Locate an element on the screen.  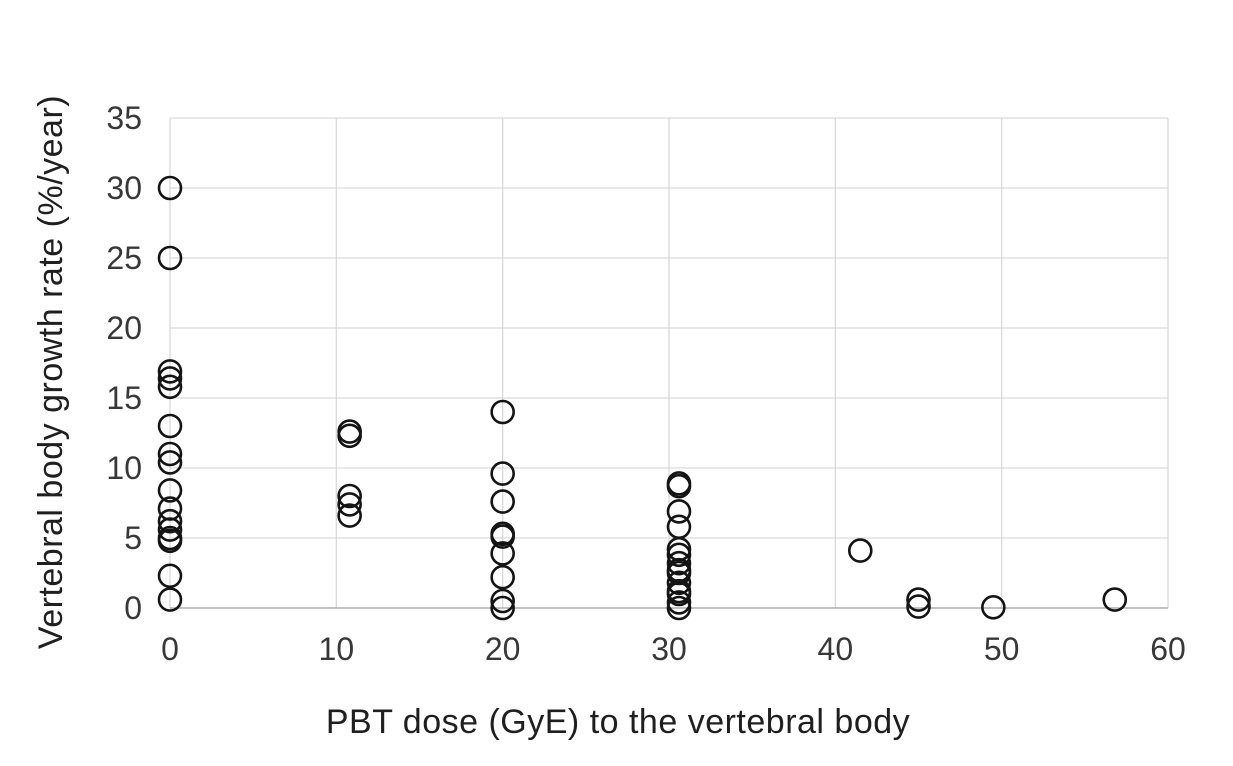
y-axis-title: Vertebral body growth rate (%/year) is located at coordinates (51, 372).